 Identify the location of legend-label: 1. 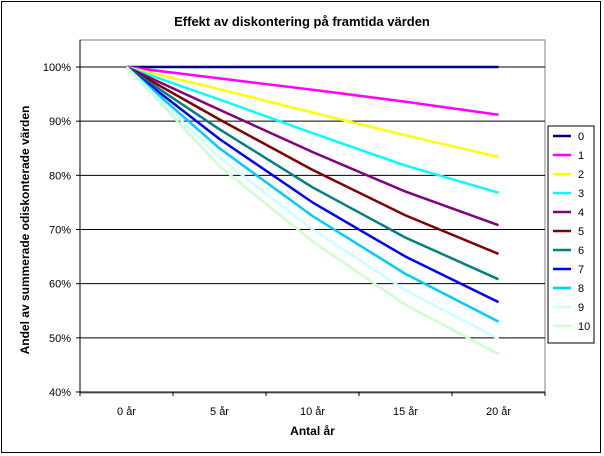
(581, 156).